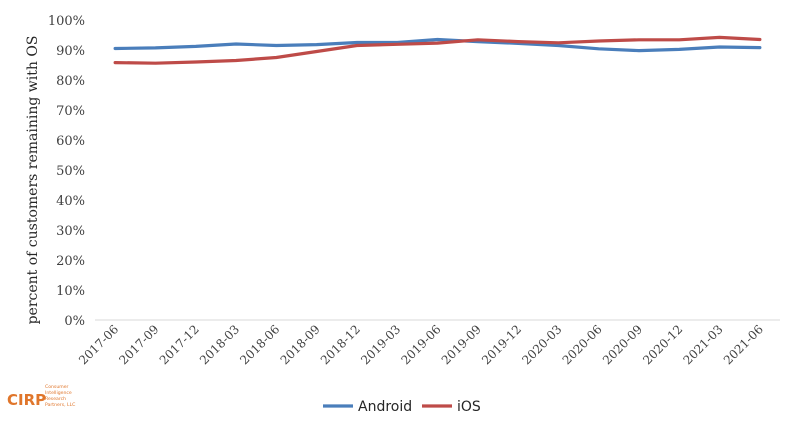 This screenshot has height=431, width=800. I want to click on legend-label-ios: iOS, so click(469, 407).